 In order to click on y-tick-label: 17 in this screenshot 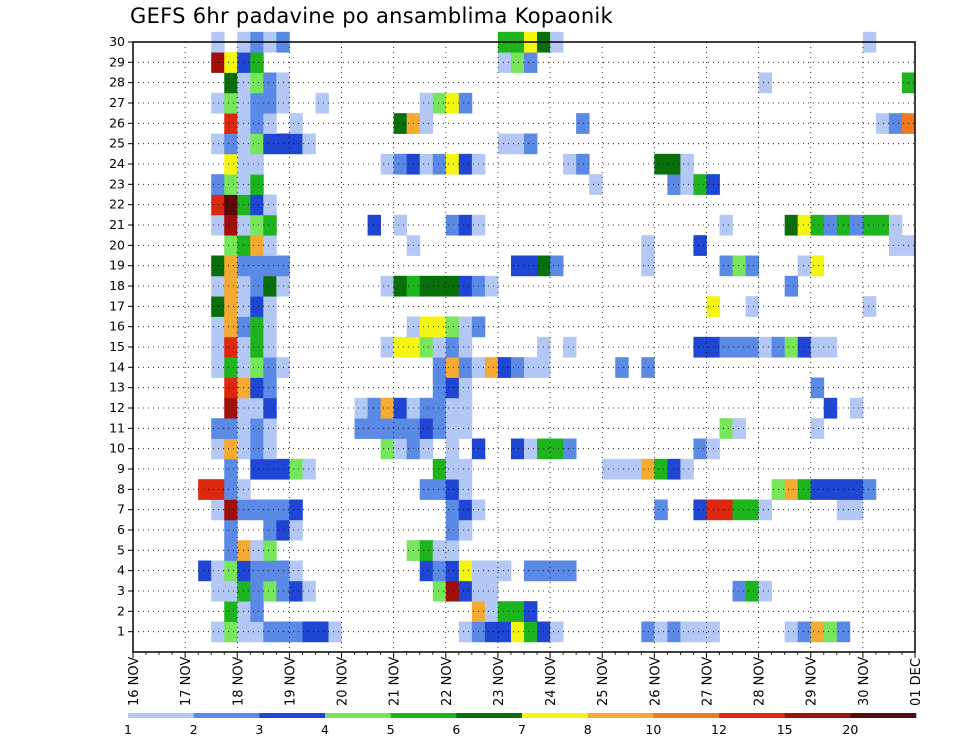, I will do `click(117, 305)`.